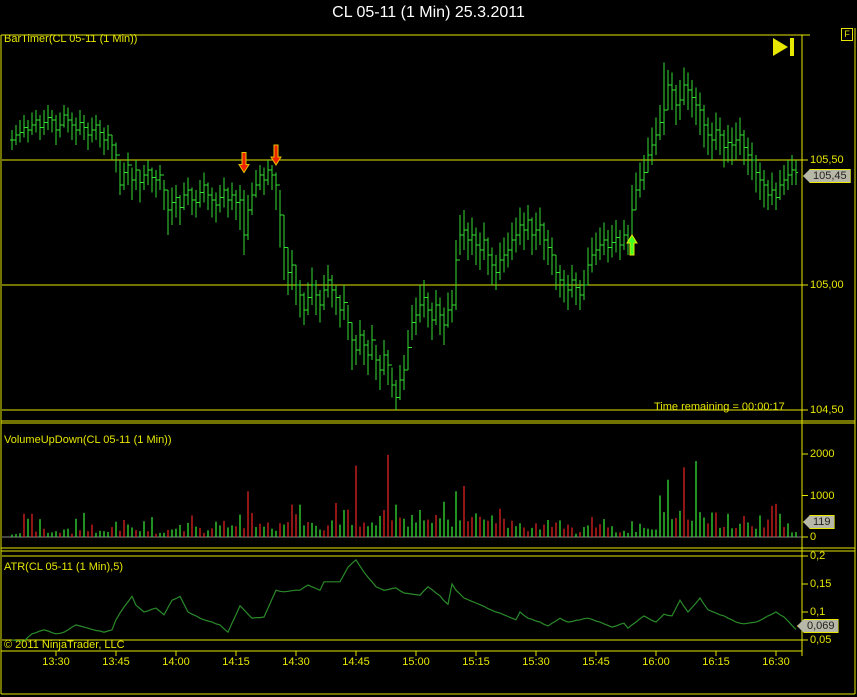  Describe the element at coordinates (428, 12) in the screenshot. I see `chart-title: CL 05-11 (1 Min) 25.3.2011` at that location.